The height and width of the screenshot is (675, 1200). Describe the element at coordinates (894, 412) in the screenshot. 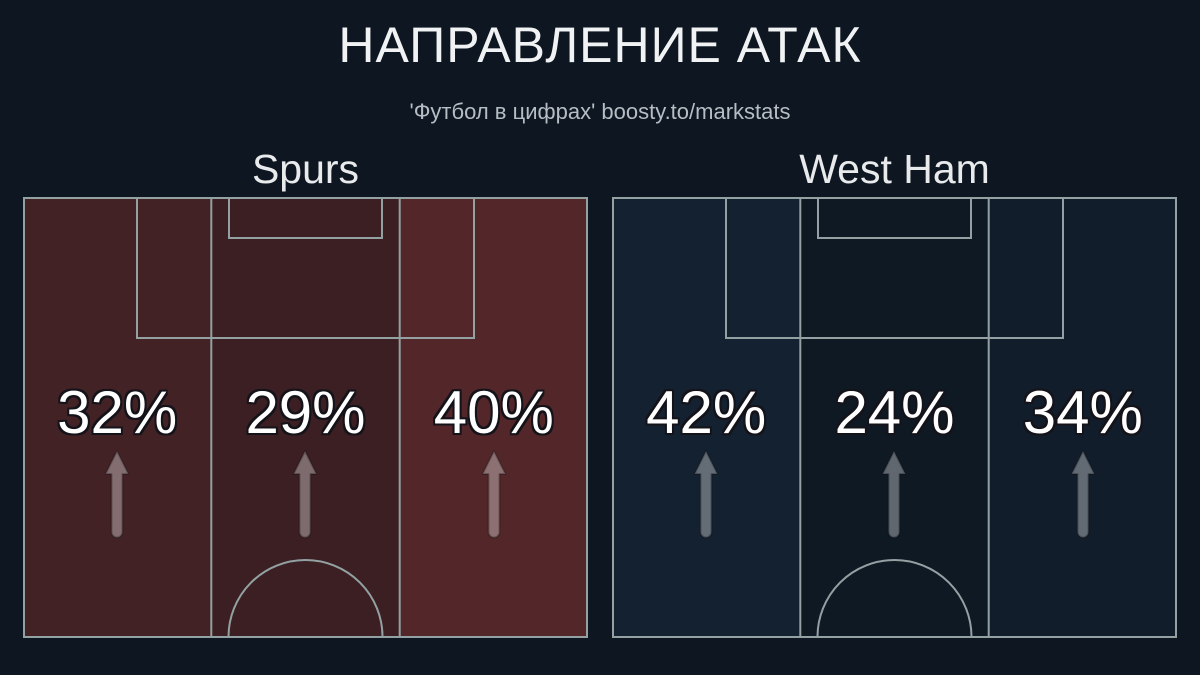

I see `west-ham-center-share-label: 24%` at that location.